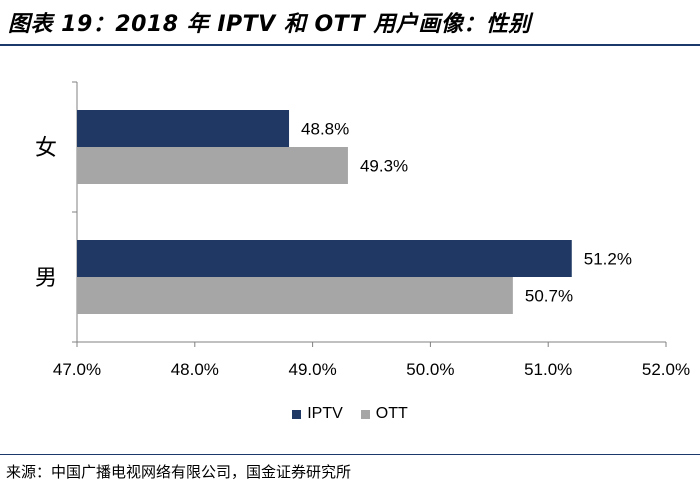 The height and width of the screenshot is (491, 700). Describe the element at coordinates (391, 413) in the screenshot. I see `legend-label-ott: OTT` at that location.